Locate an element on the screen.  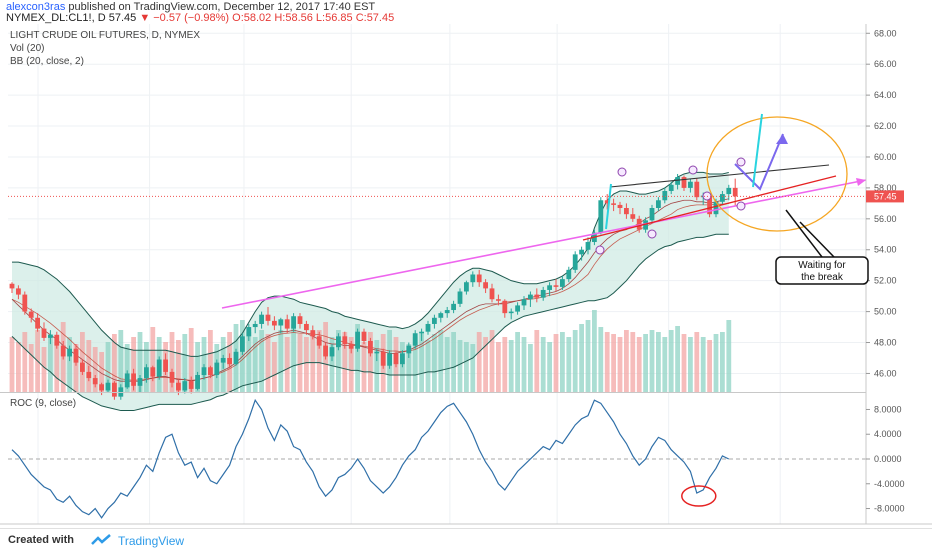
symbol-name: NYMEX_DL:CL1!, D is located at coordinates (56, 18).